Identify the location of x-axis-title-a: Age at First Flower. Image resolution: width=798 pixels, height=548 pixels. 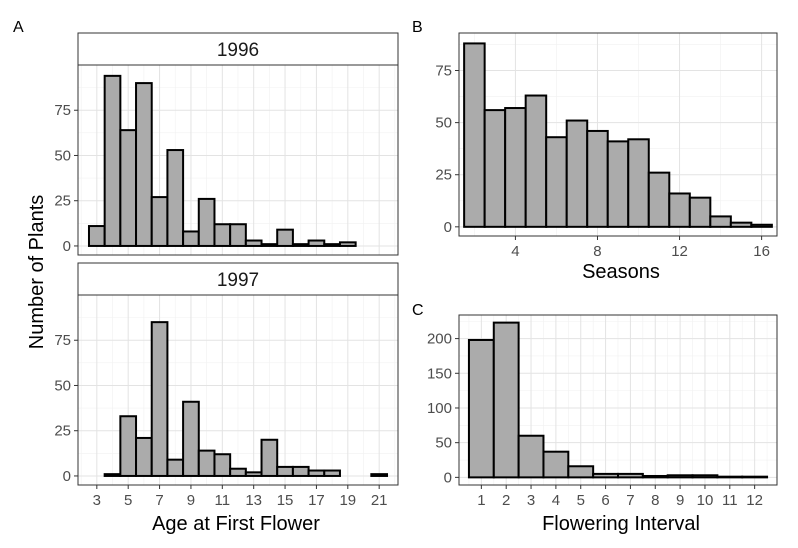
(236, 524).